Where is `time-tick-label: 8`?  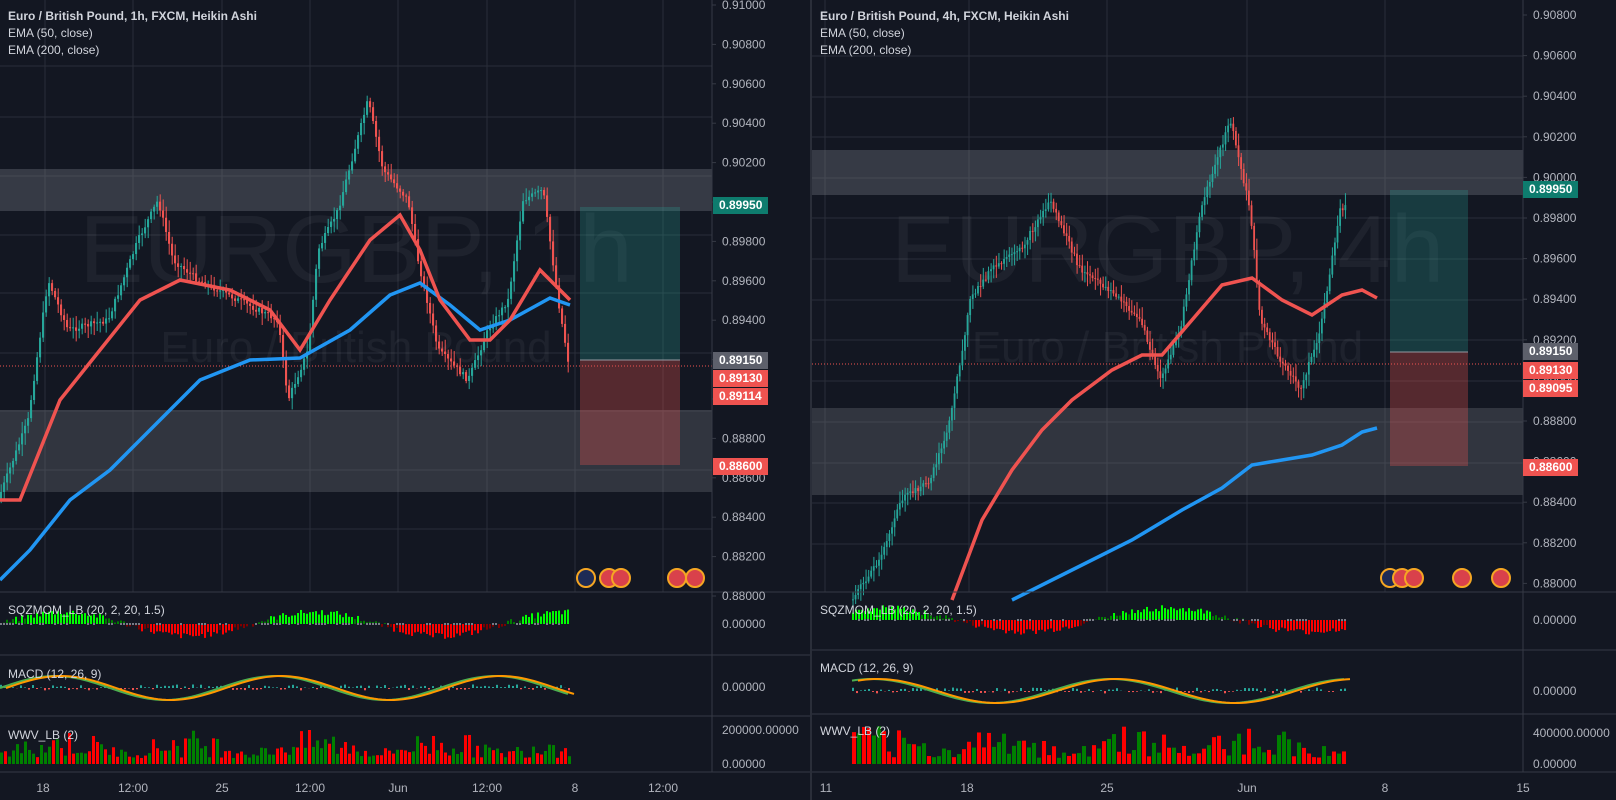 time-tick-label: 8 is located at coordinates (1385, 788).